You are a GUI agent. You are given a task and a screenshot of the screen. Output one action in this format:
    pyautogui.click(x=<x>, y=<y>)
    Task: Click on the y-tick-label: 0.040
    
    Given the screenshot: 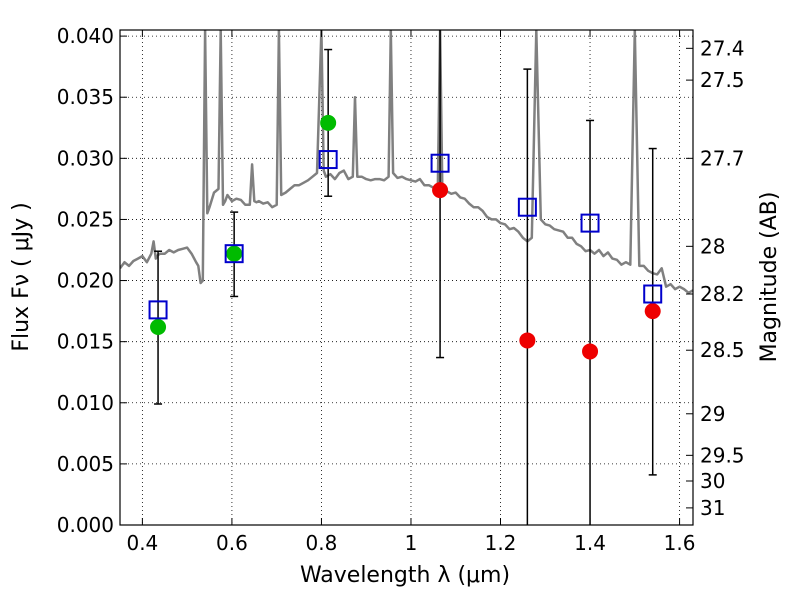 What is the action you would take?
    pyautogui.click(x=85, y=36)
    